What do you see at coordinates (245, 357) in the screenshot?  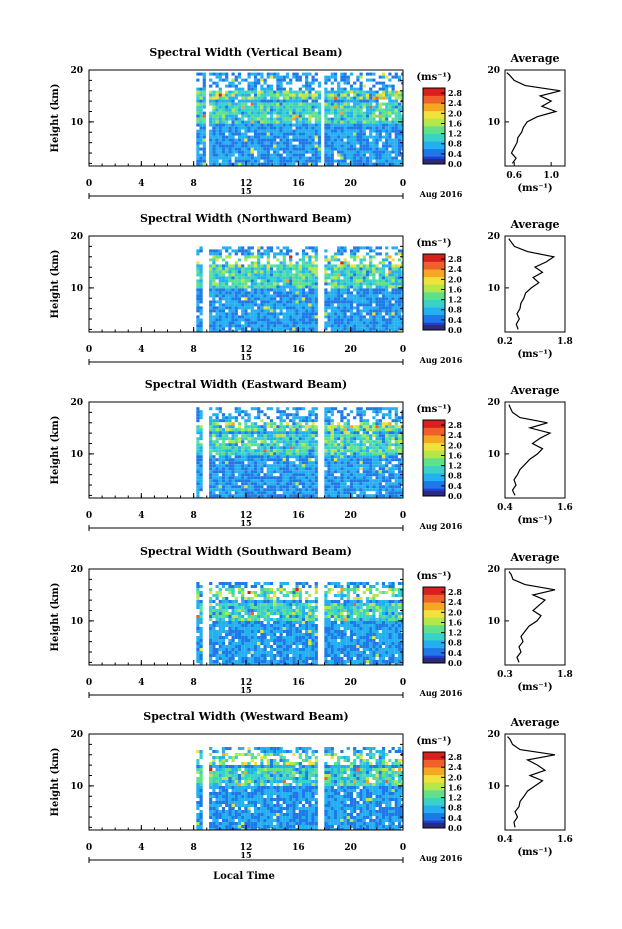 I see `date-day: 15` at bounding box center [245, 357].